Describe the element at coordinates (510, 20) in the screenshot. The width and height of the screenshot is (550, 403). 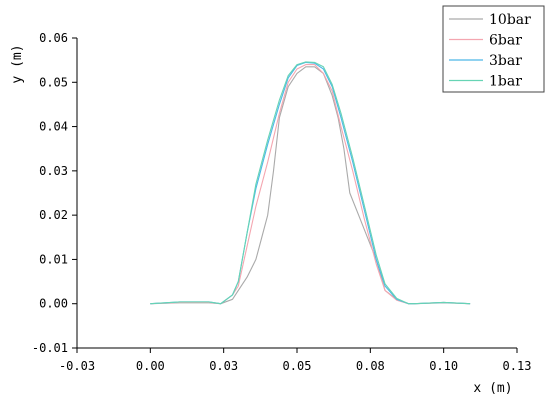
I see `legend-label-10bar: 10bar` at that location.